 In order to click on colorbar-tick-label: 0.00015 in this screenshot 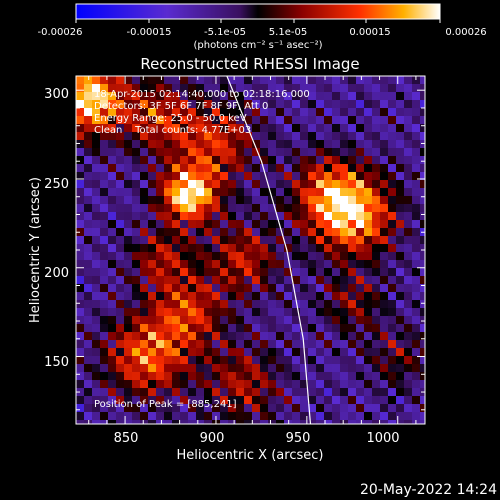, I will do `click(369, 32)`.